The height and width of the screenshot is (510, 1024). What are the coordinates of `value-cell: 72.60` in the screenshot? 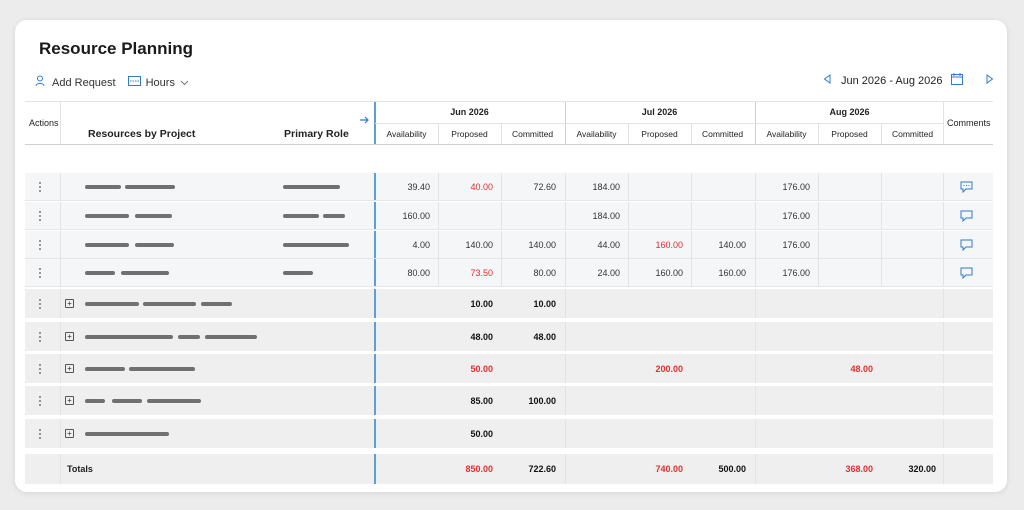 It's located at (544, 186).